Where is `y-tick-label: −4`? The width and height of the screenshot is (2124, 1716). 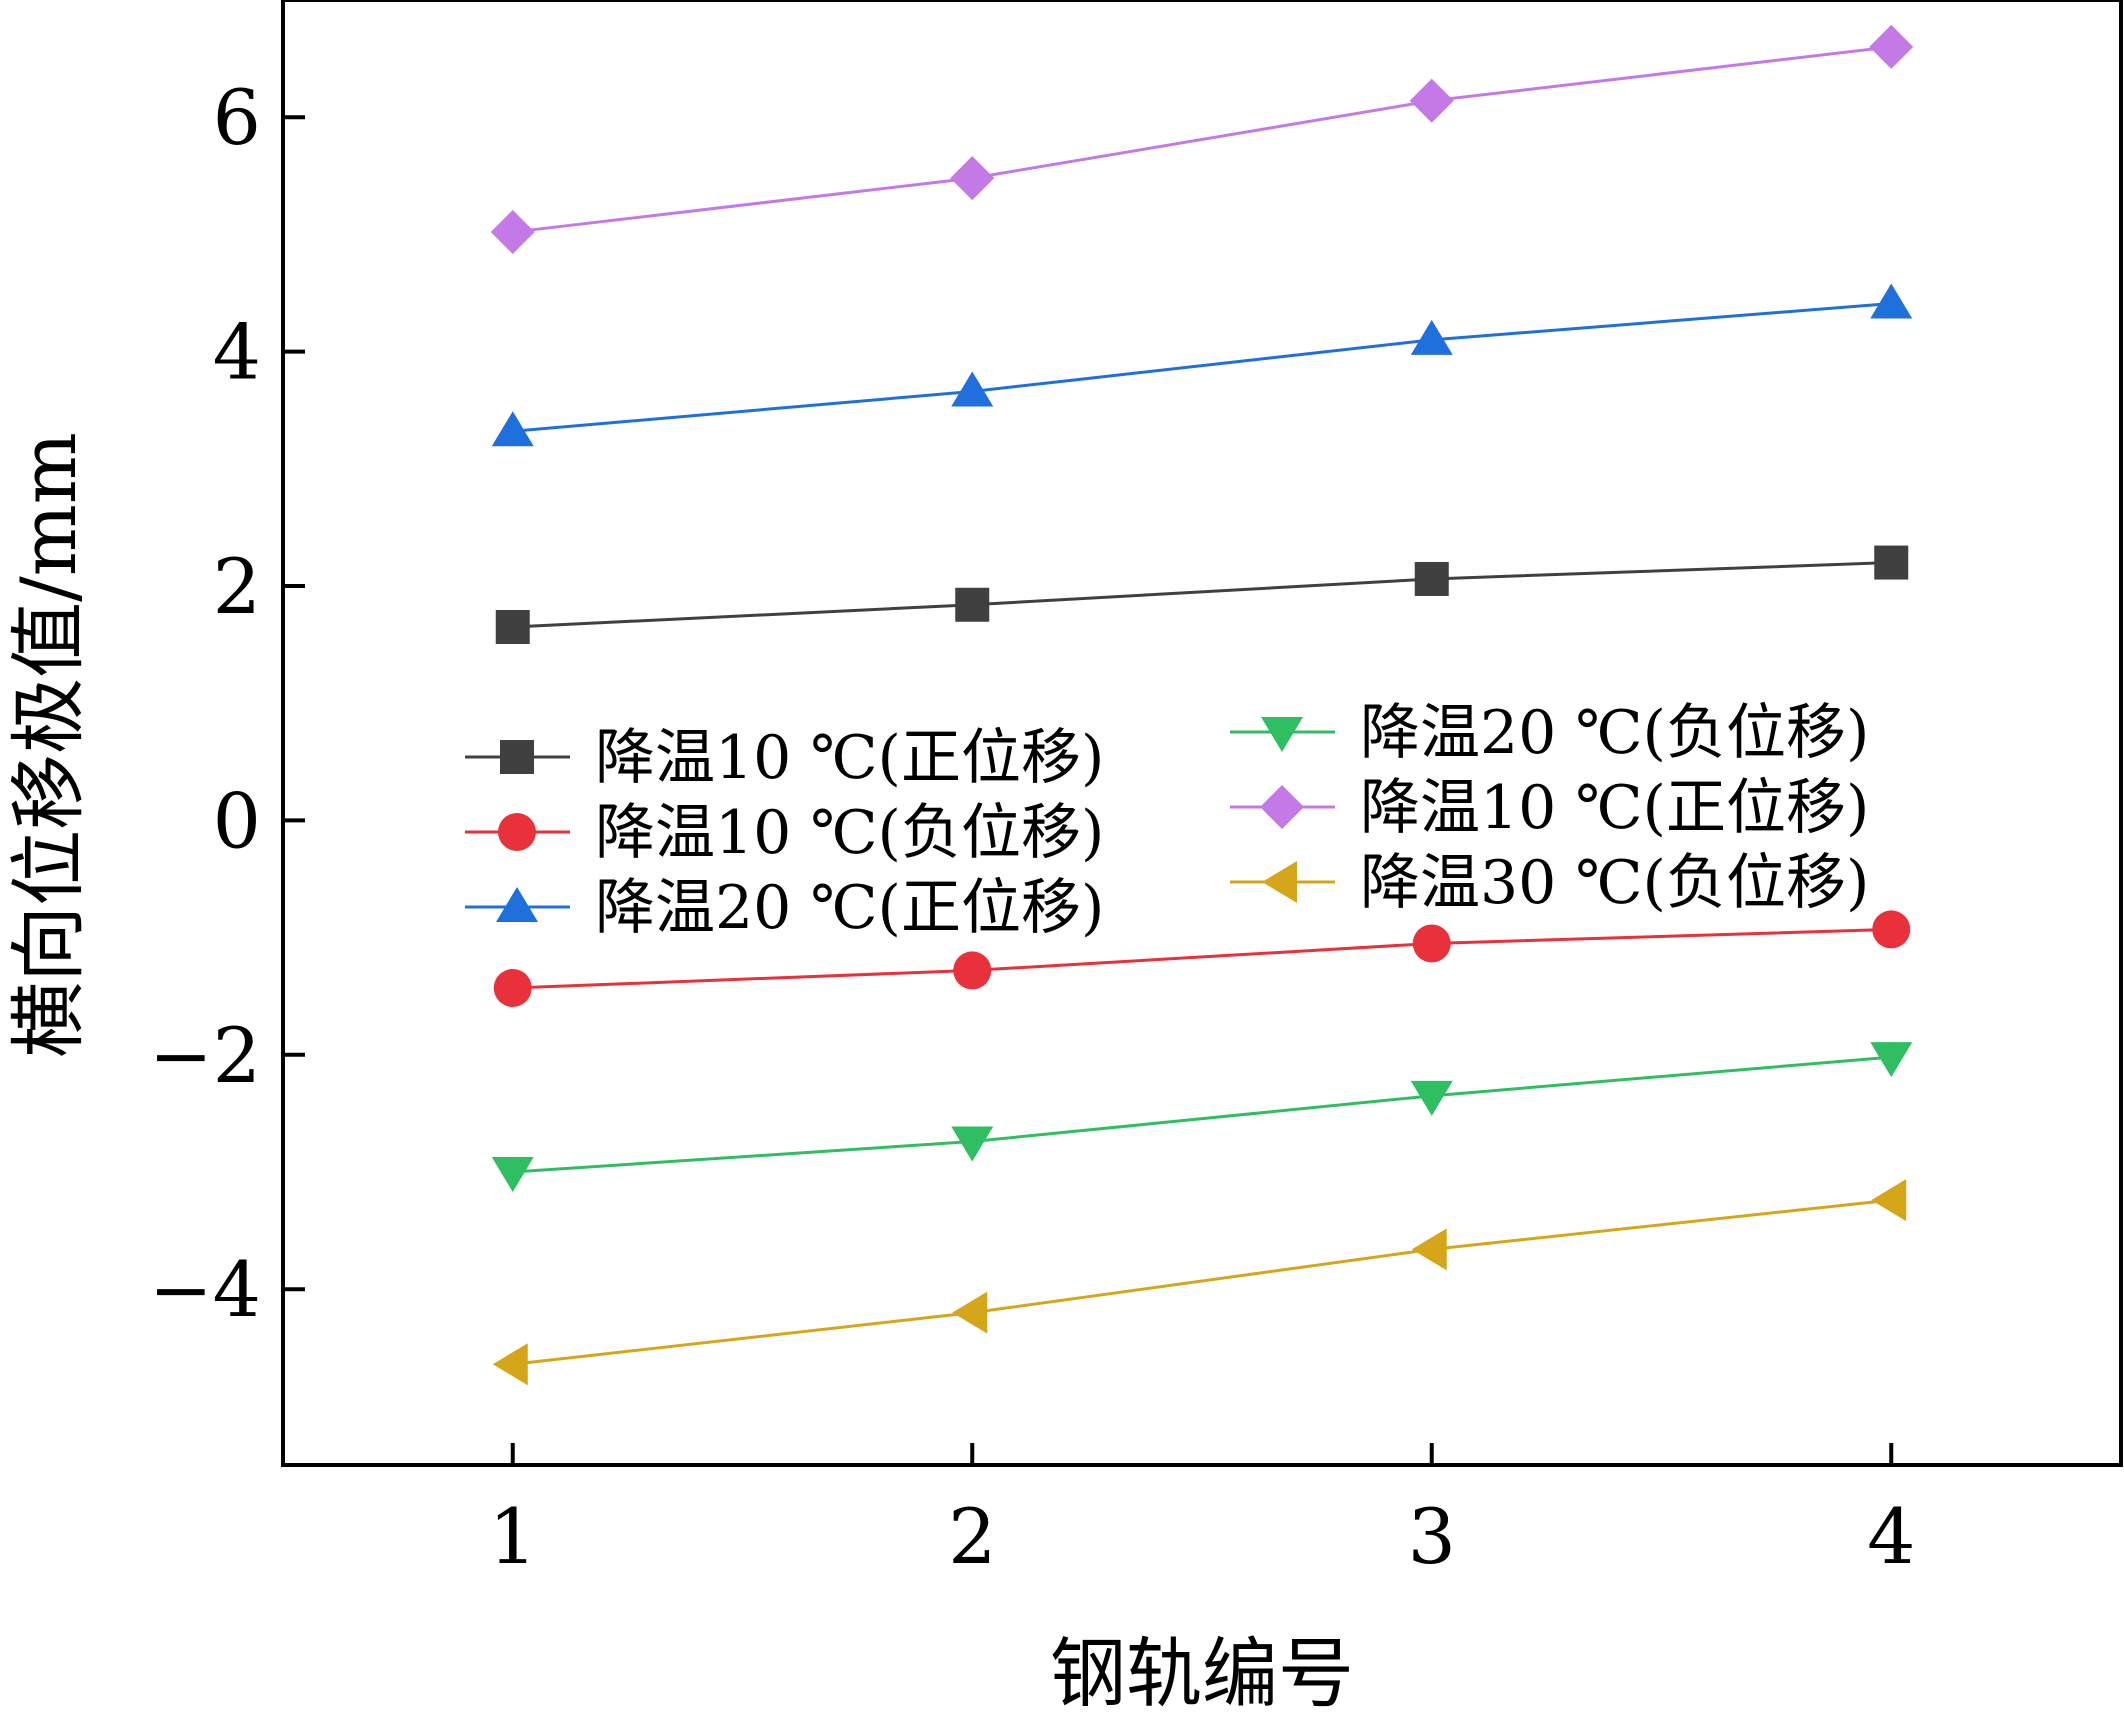
y-tick-label: −4 is located at coordinates (205, 1289).